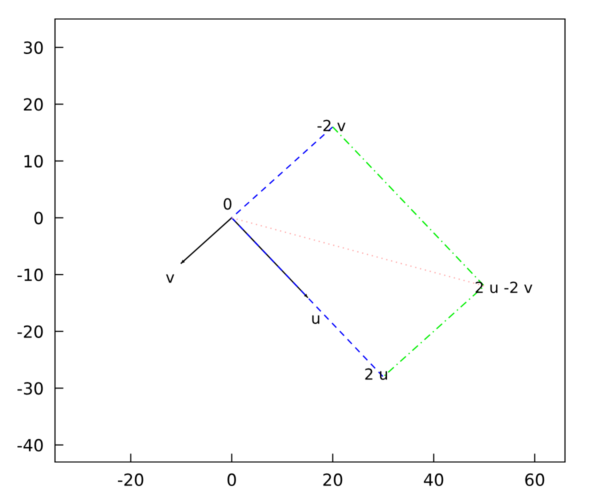 This screenshot has height=500, width=600. I want to click on annotation: 0, so click(228, 204).